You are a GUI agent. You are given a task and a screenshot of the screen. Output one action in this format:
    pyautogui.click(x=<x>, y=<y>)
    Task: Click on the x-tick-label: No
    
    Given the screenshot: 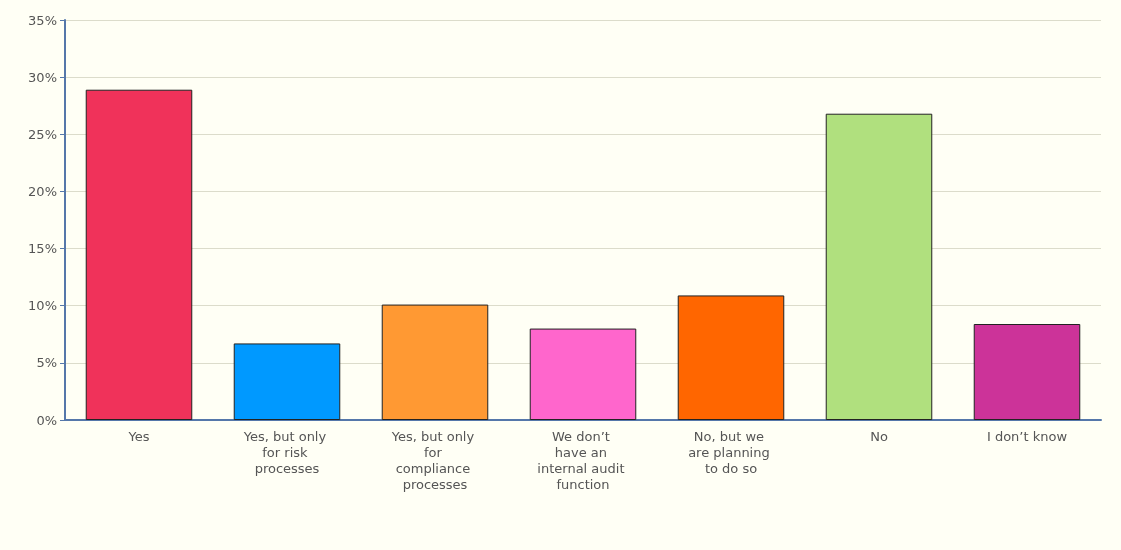 What is the action you would take?
    pyautogui.click(x=879, y=436)
    